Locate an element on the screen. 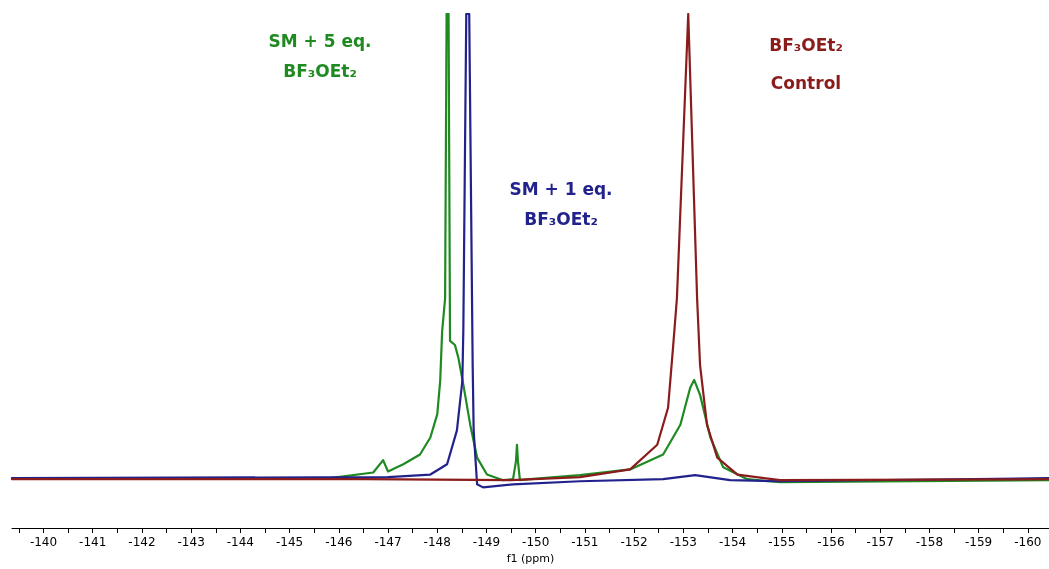  x-tick-label: -146 is located at coordinates (339, 542).